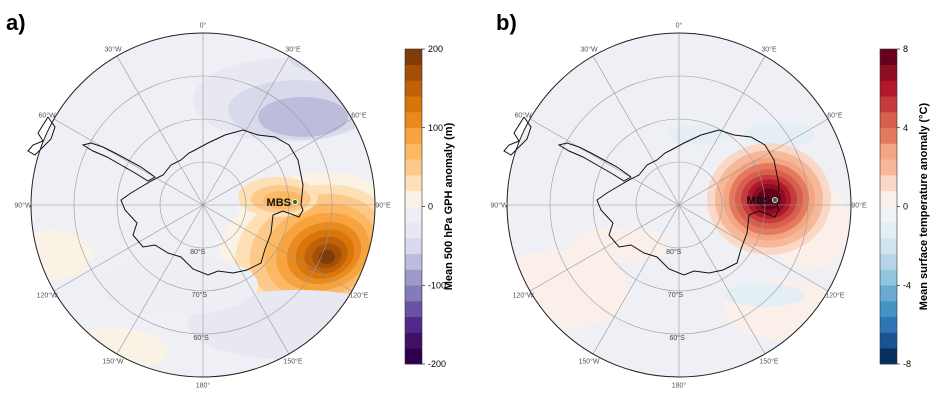 This screenshot has height=395, width=930. What do you see at coordinates (835, 116) in the screenshot?
I see `longitude-label: 60°E` at bounding box center [835, 116].